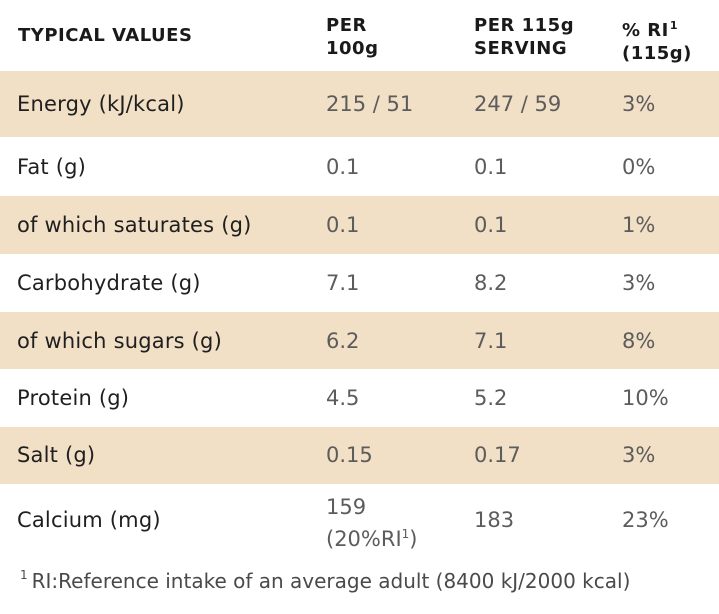  I want to click on header-ri-footnote-marker: 1, so click(674, 25).